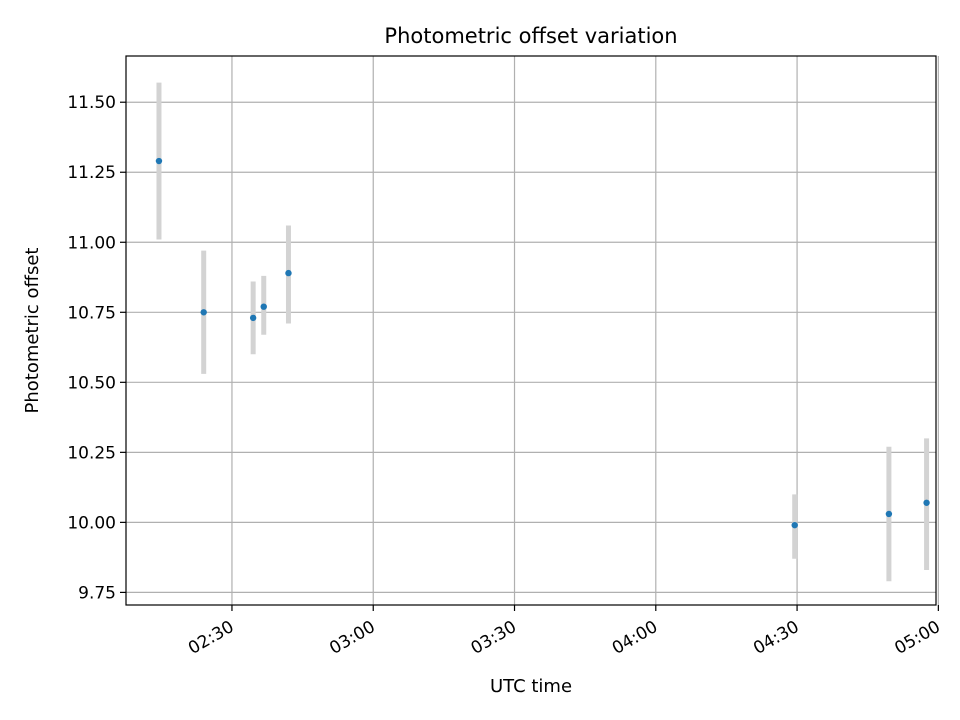 This screenshot has height=720, width=960. I want to click on y-tick-label: 10.00, so click(91, 523).